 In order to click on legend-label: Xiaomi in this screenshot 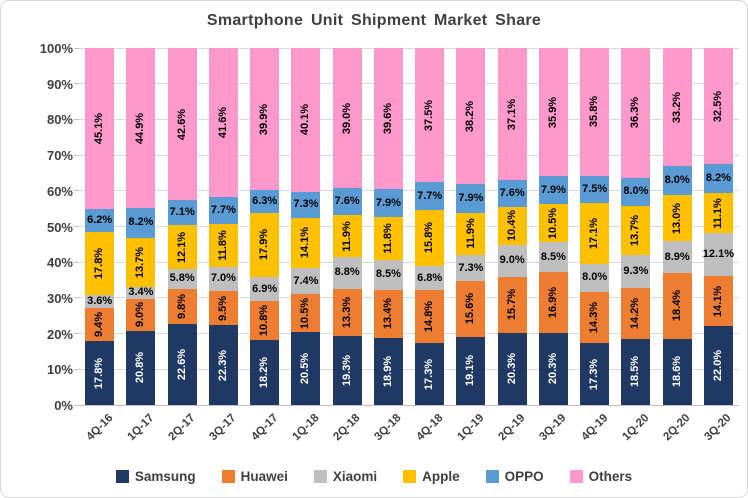, I will do `click(355, 476)`.